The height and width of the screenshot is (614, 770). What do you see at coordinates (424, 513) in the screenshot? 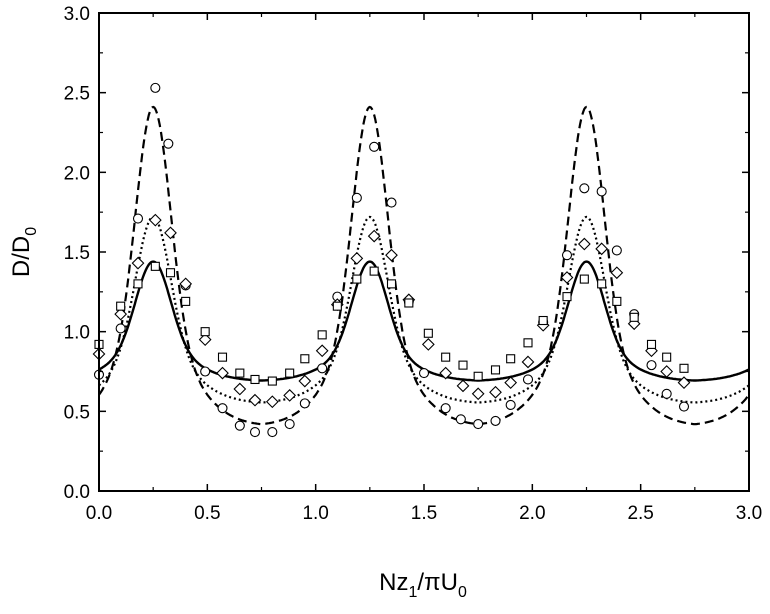
I see `x-tick-label: 1.5` at bounding box center [424, 513].